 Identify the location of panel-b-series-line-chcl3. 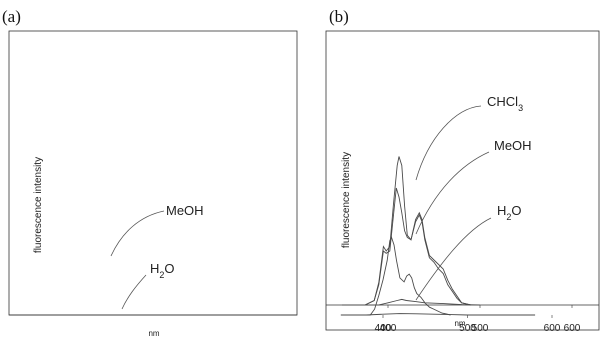
(417, 231).